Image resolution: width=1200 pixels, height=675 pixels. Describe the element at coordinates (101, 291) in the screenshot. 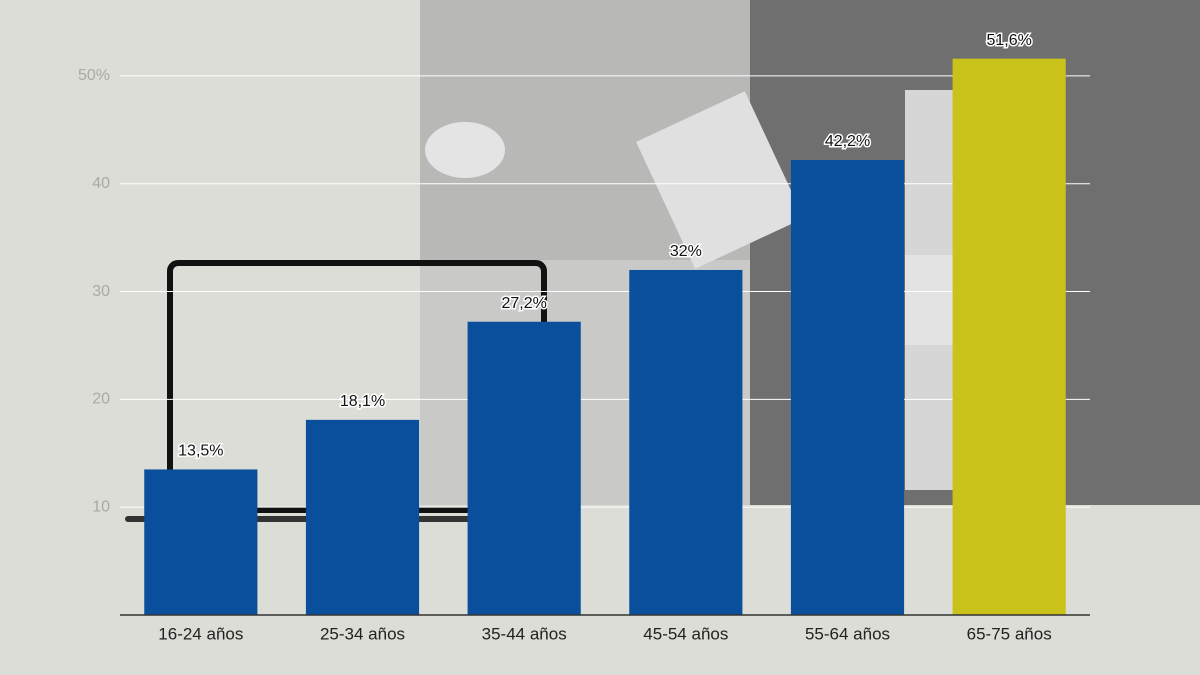

I see `y-tick-label: 30` at that location.